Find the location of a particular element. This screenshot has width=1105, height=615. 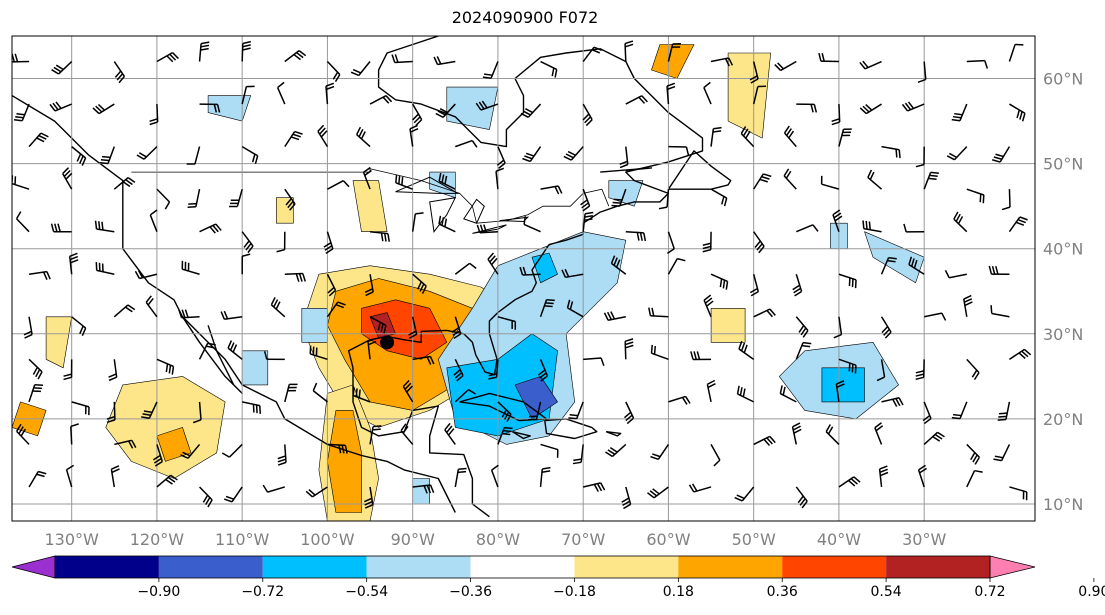

colorbar-label: −0.90 is located at coordinates (158, 592).